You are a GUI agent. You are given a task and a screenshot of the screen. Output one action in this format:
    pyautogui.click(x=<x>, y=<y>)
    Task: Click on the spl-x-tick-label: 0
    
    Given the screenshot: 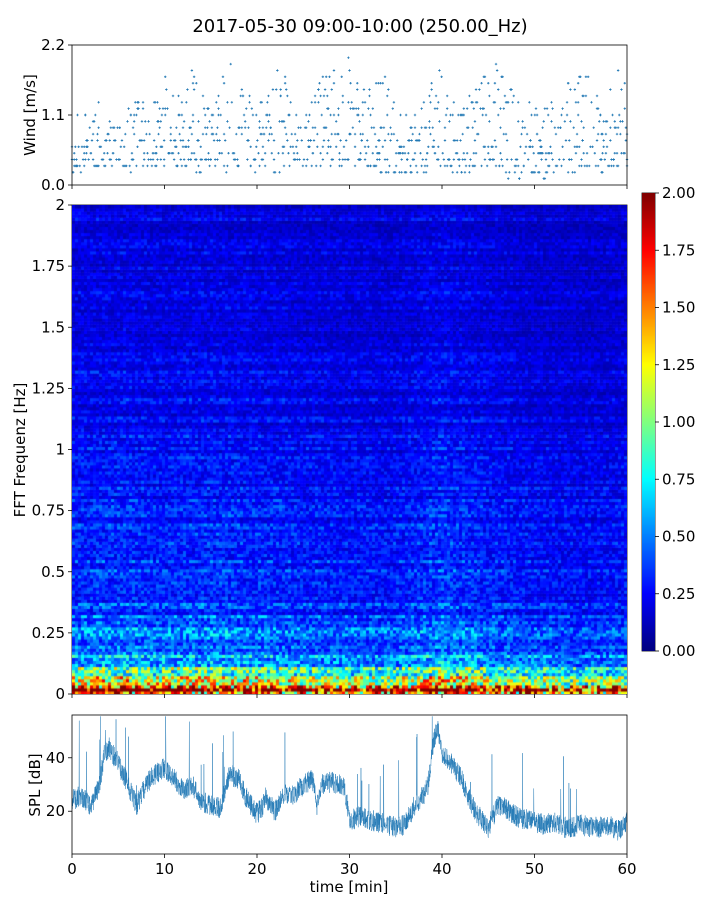 What is the action you would take?
    pyautogui.click(x=72, y=869)
    